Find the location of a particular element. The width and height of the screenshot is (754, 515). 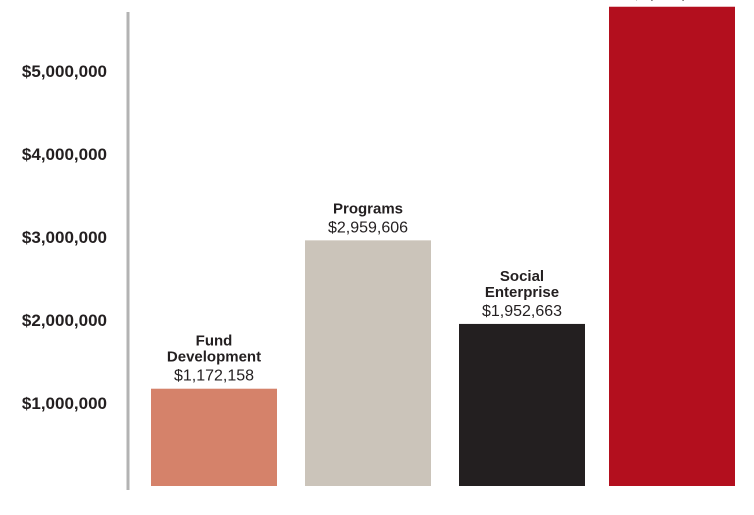

bar-value-label: $5,774,266 is located at coordinates (672, 1).